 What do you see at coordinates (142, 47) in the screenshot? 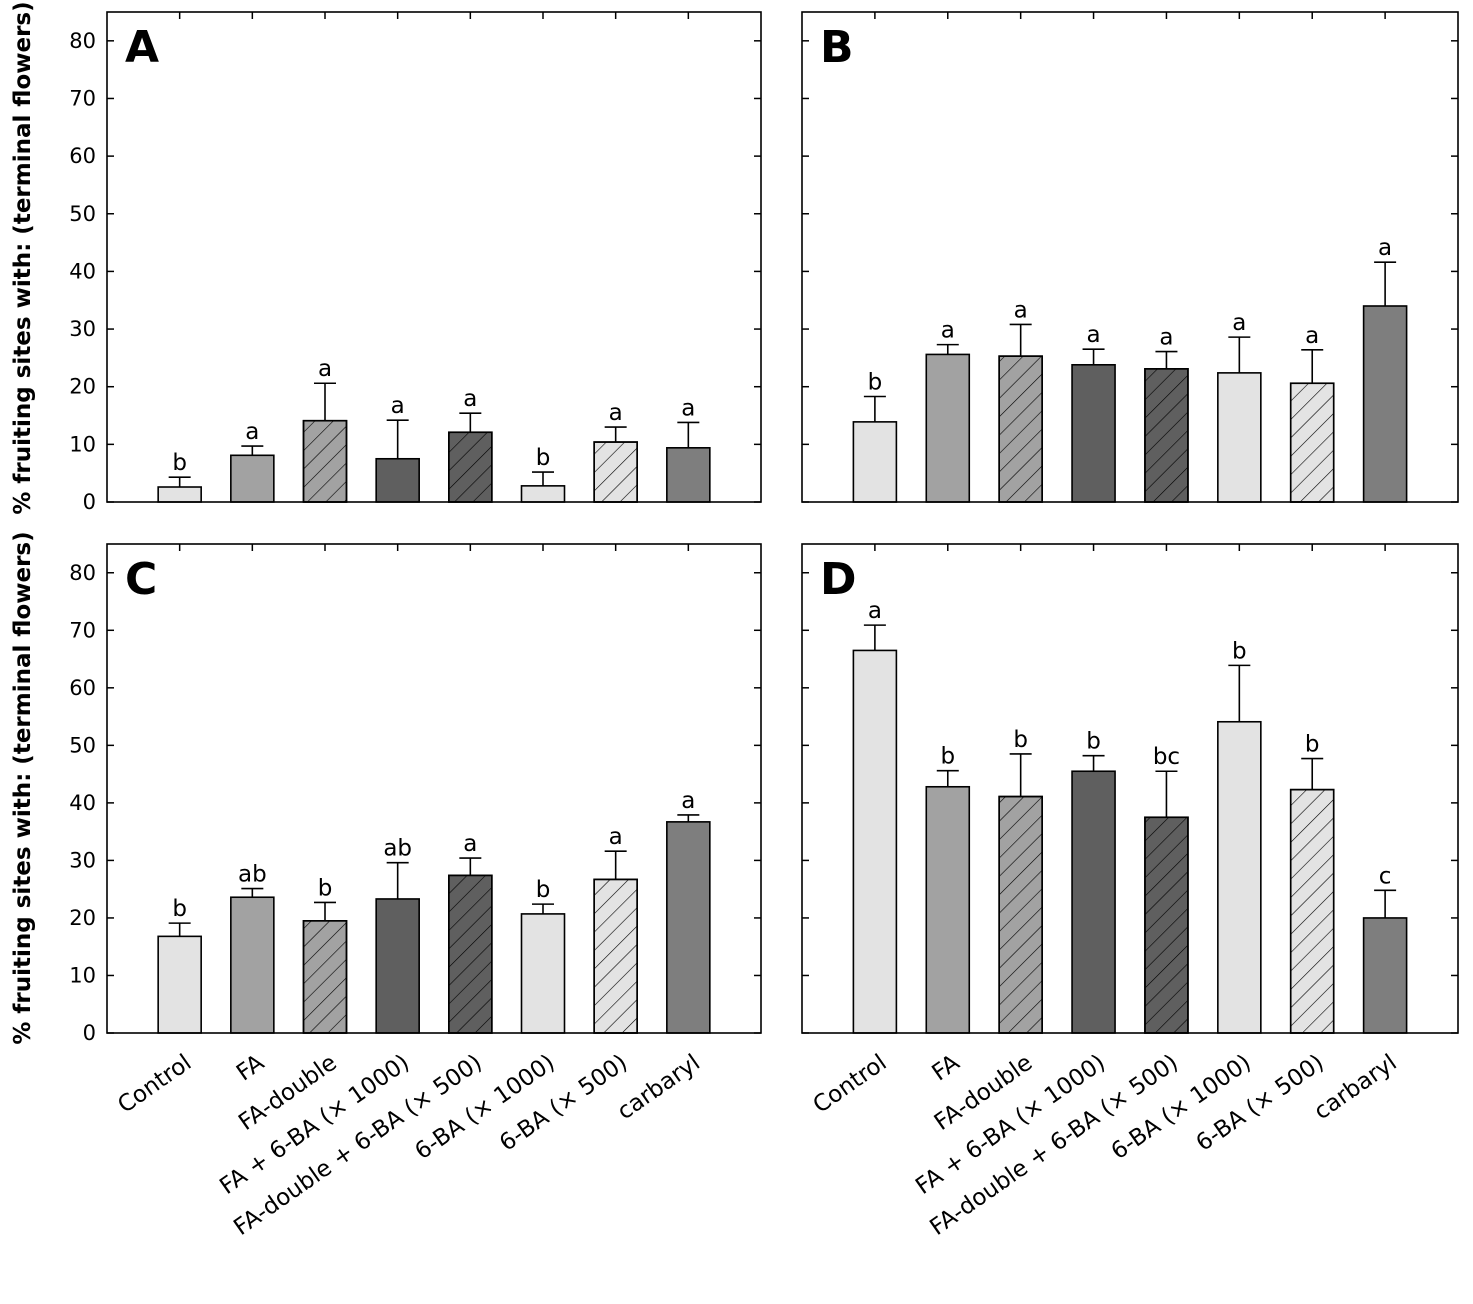
I see `panel-letter: A` at bounding box center [142, 47].